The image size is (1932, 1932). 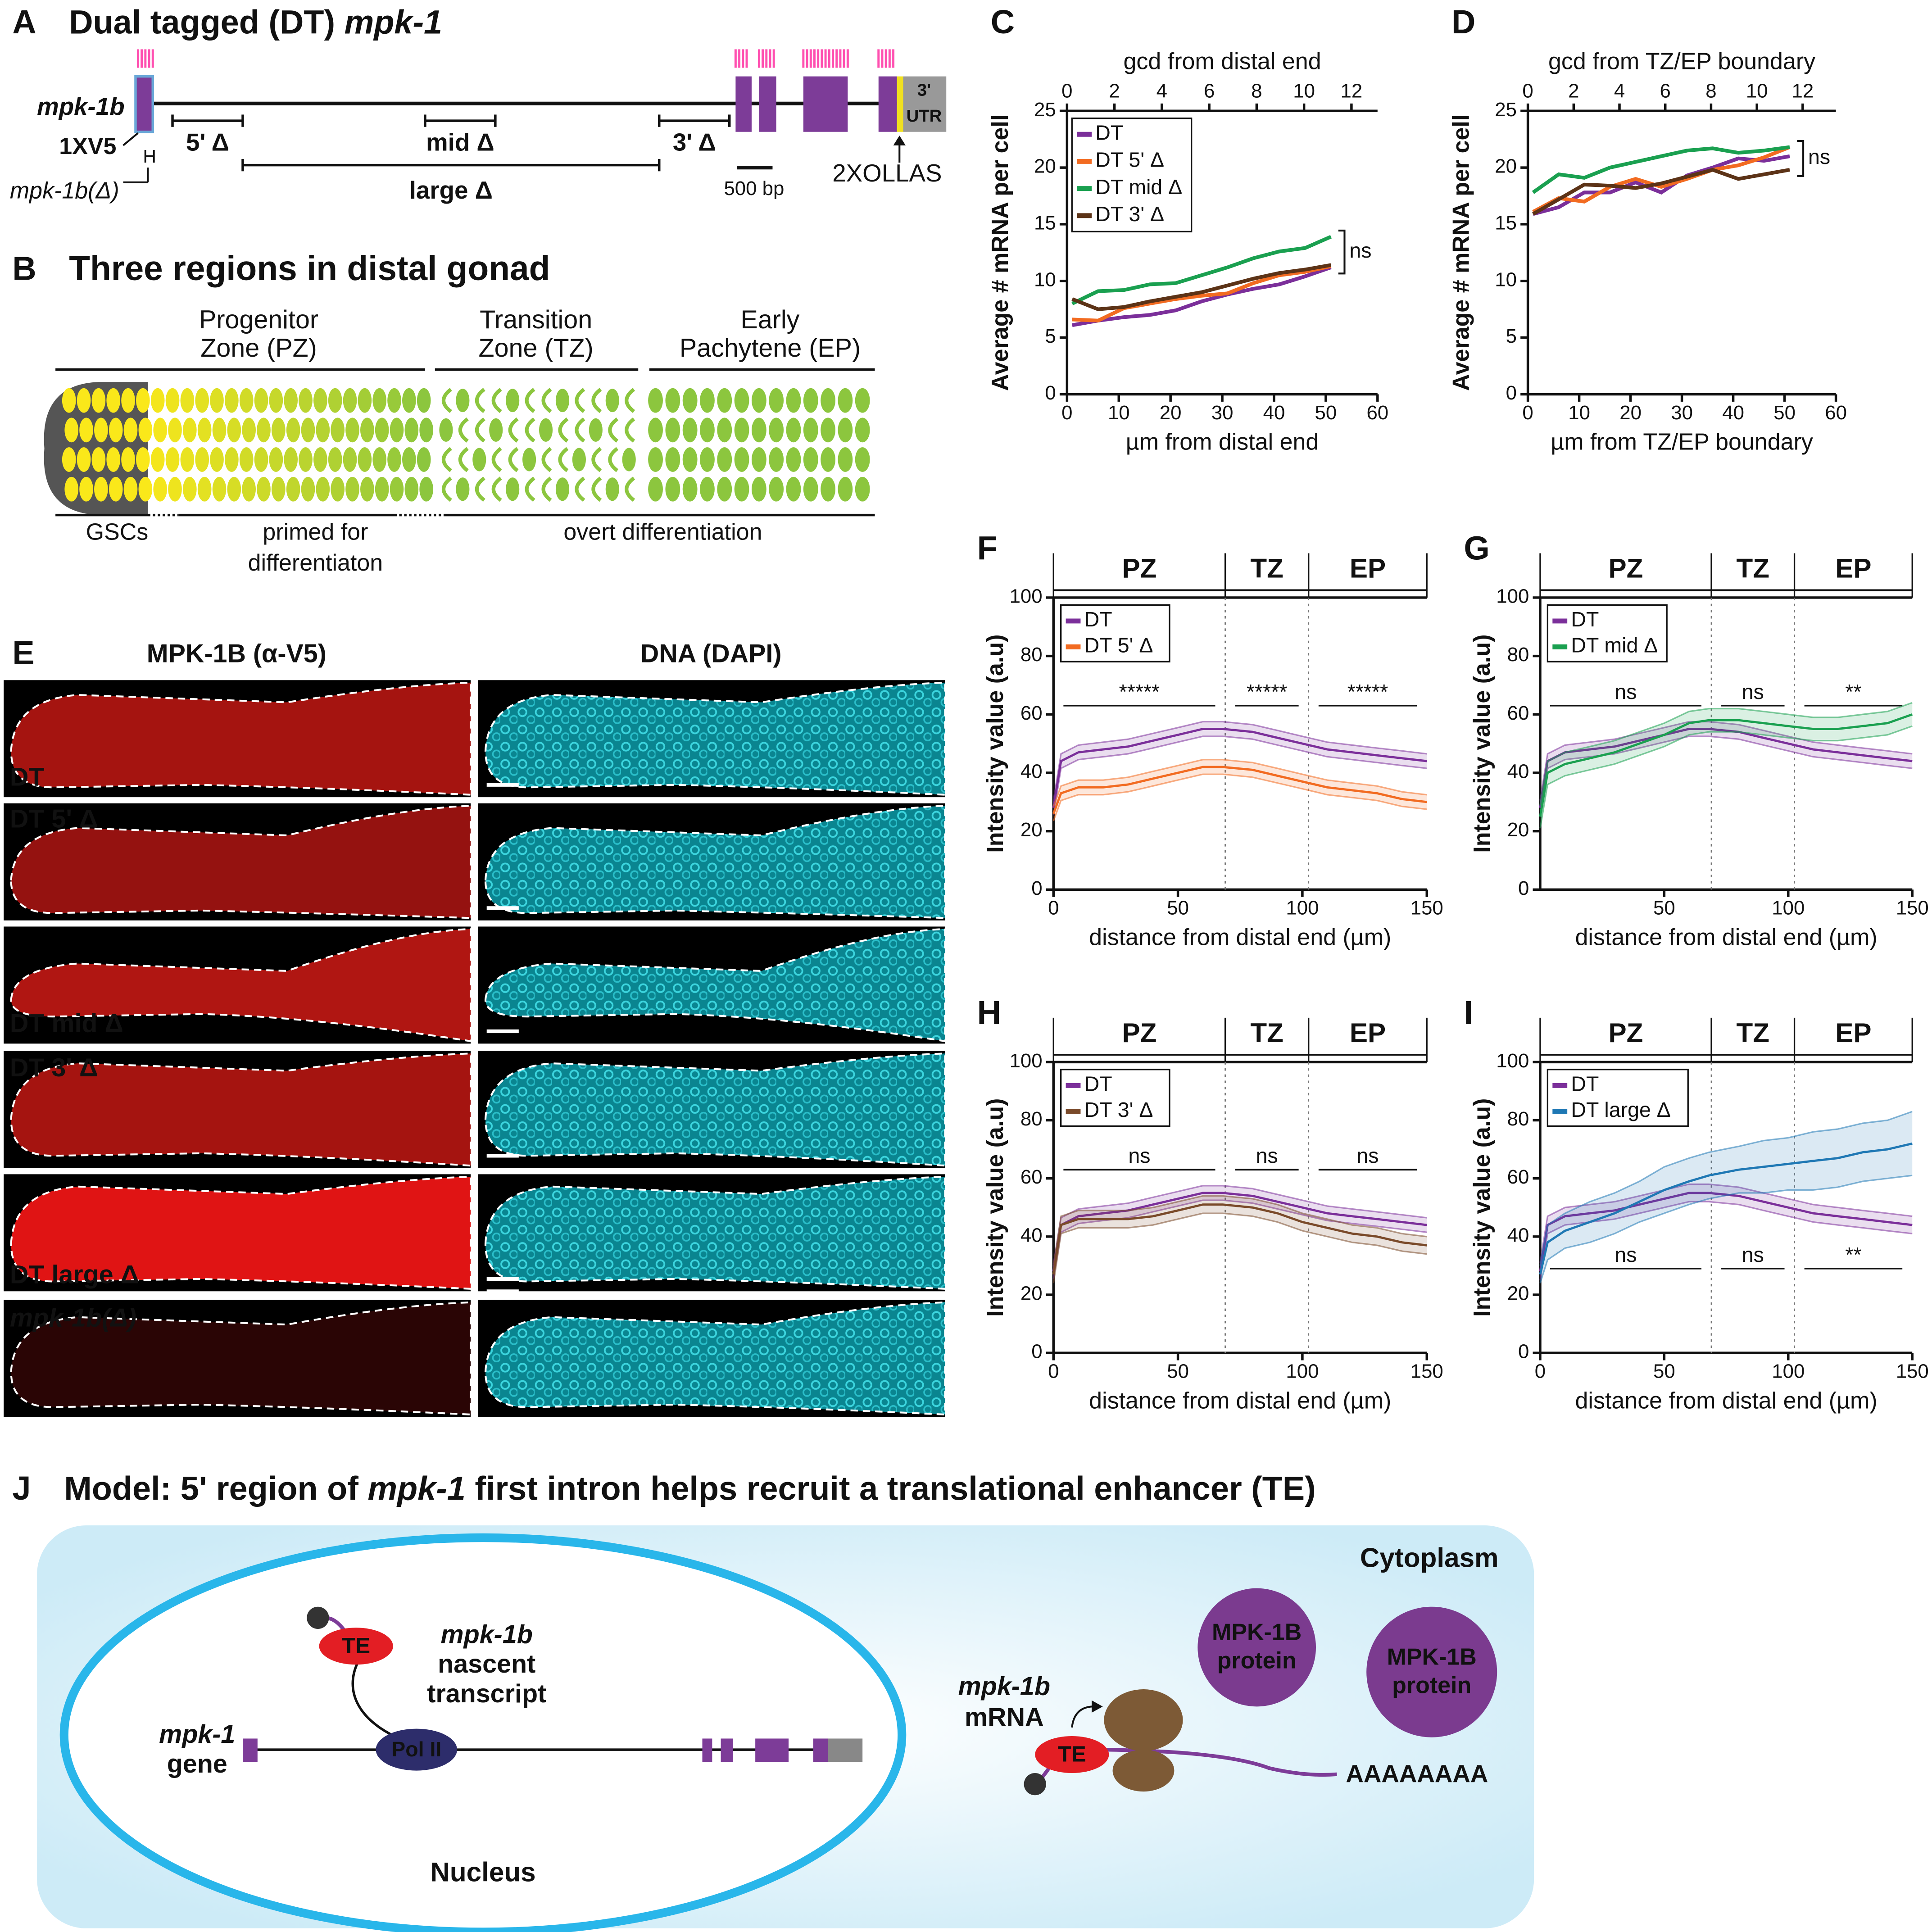 I want to click on transcript-label: transcript, so click(x=486, y=1693).